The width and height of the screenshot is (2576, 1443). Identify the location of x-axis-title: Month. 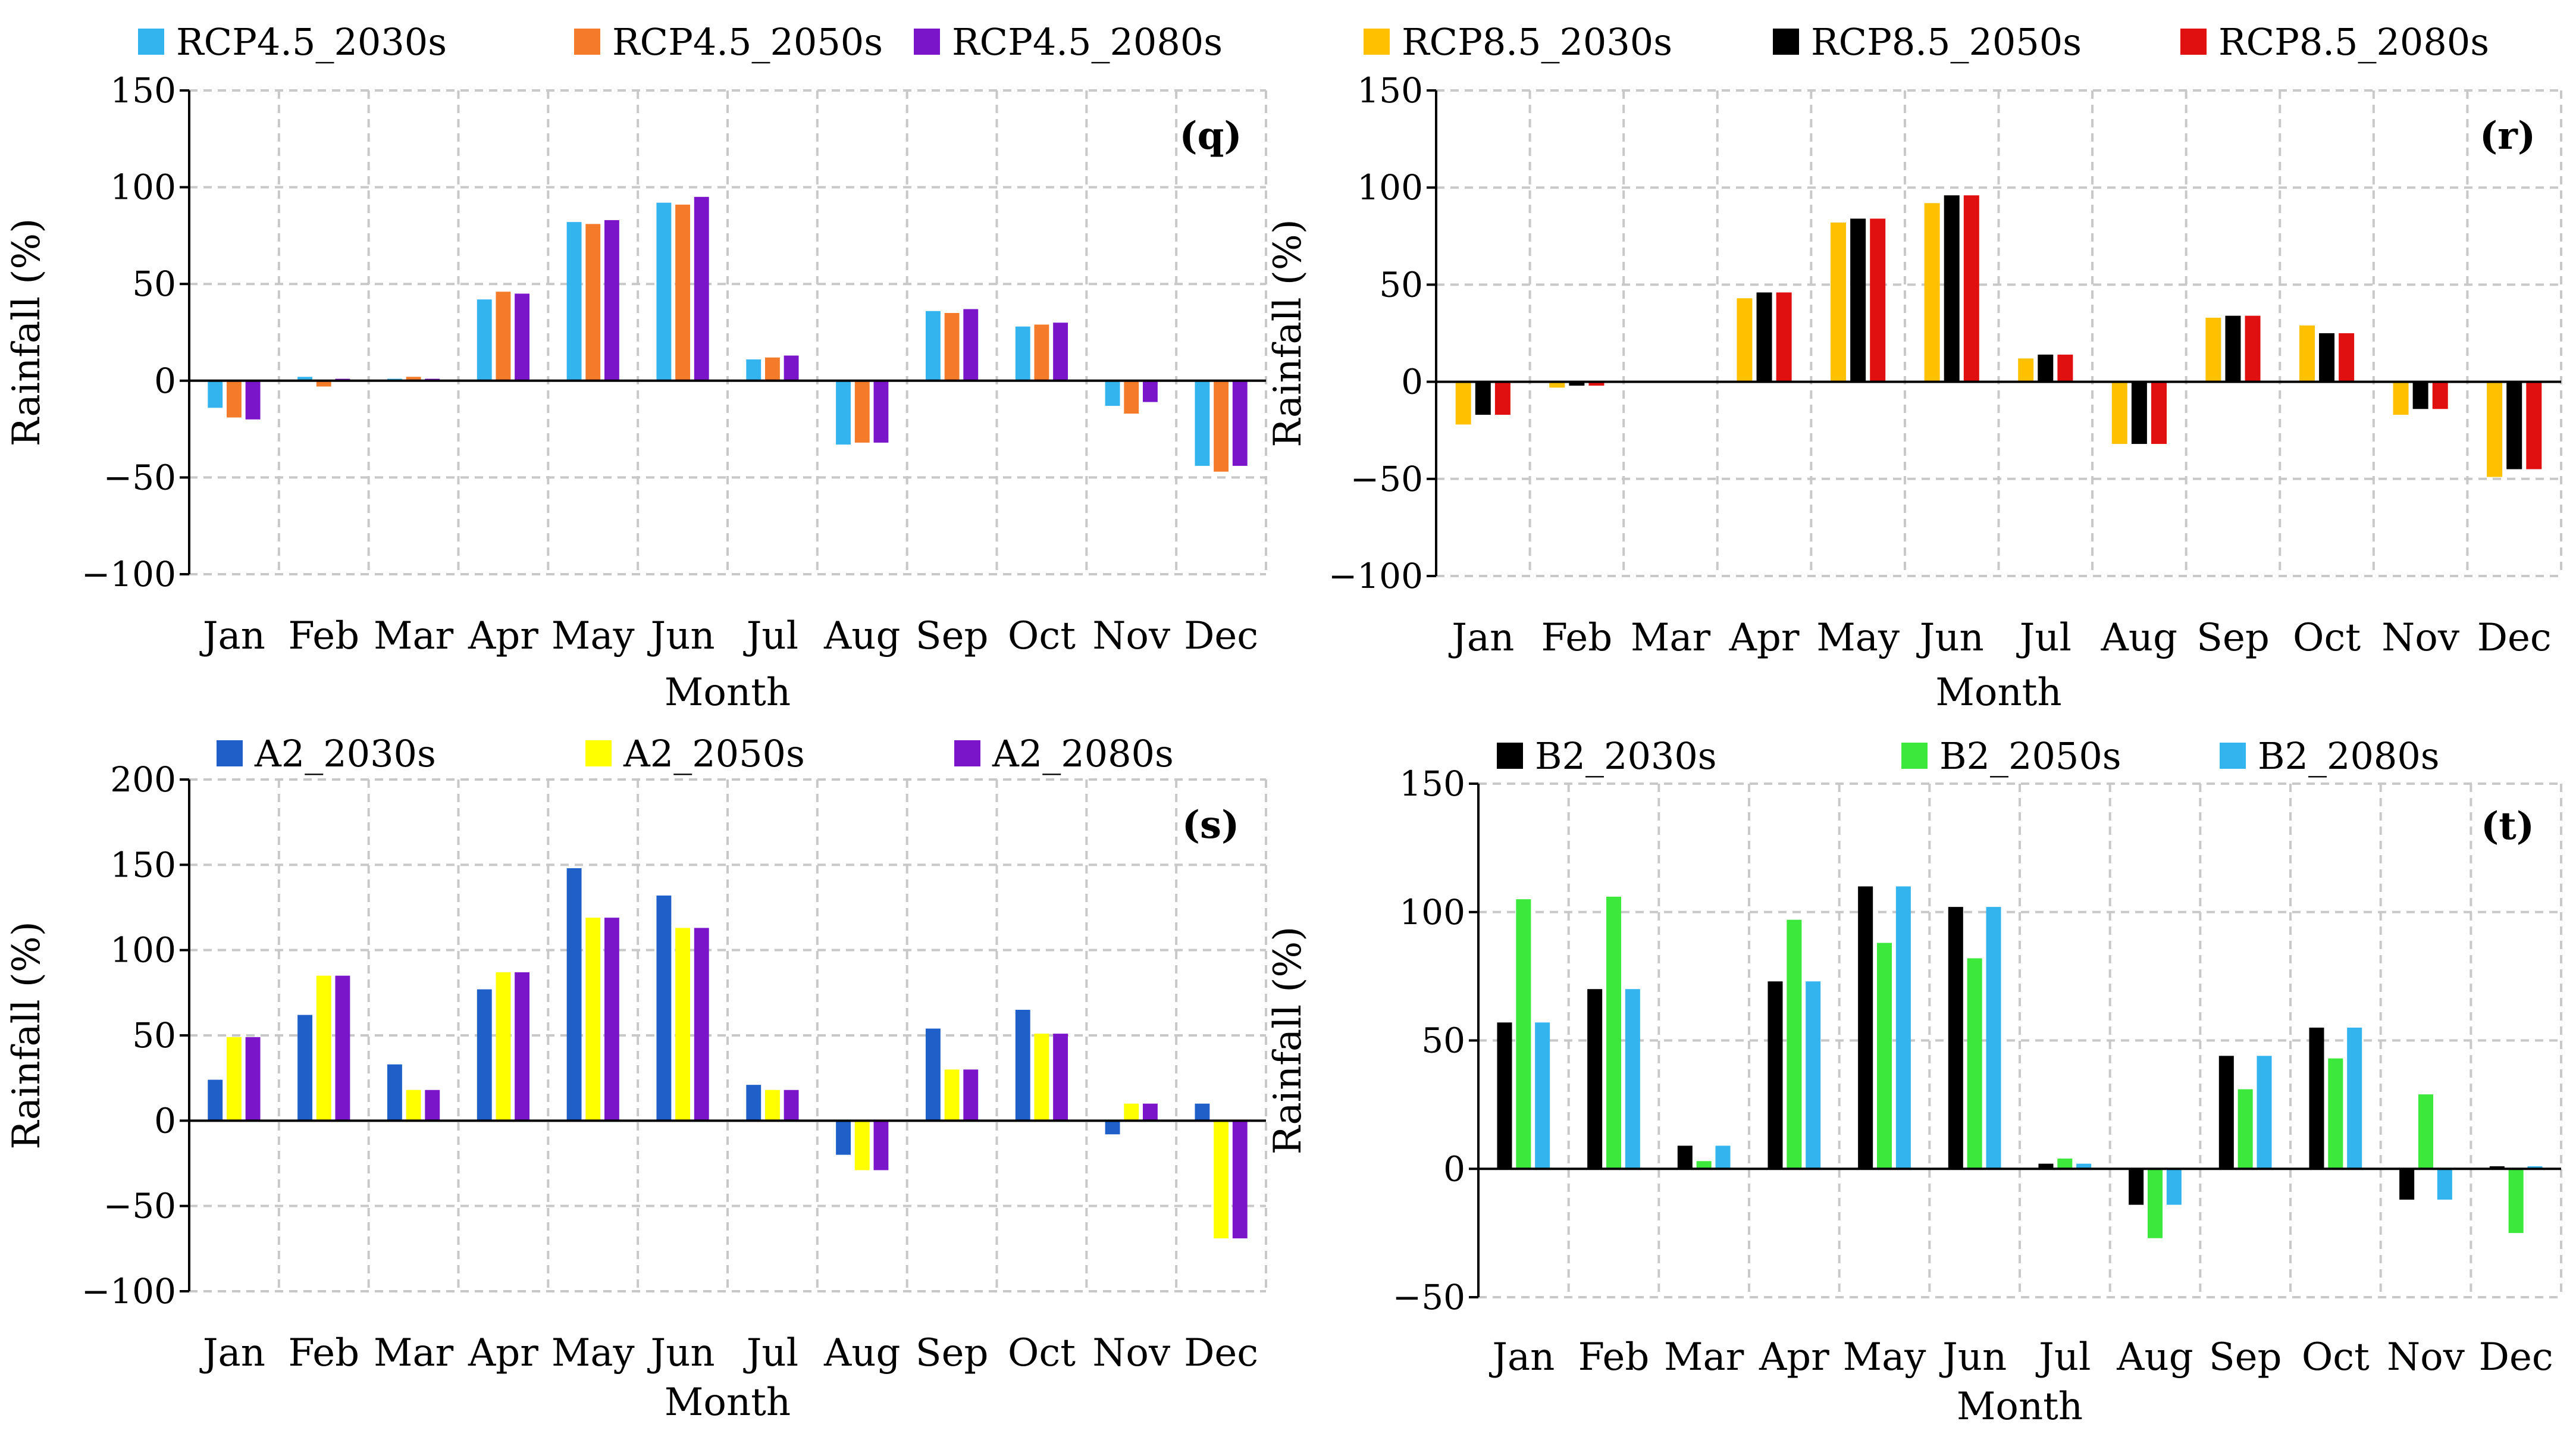
(1998, 693).